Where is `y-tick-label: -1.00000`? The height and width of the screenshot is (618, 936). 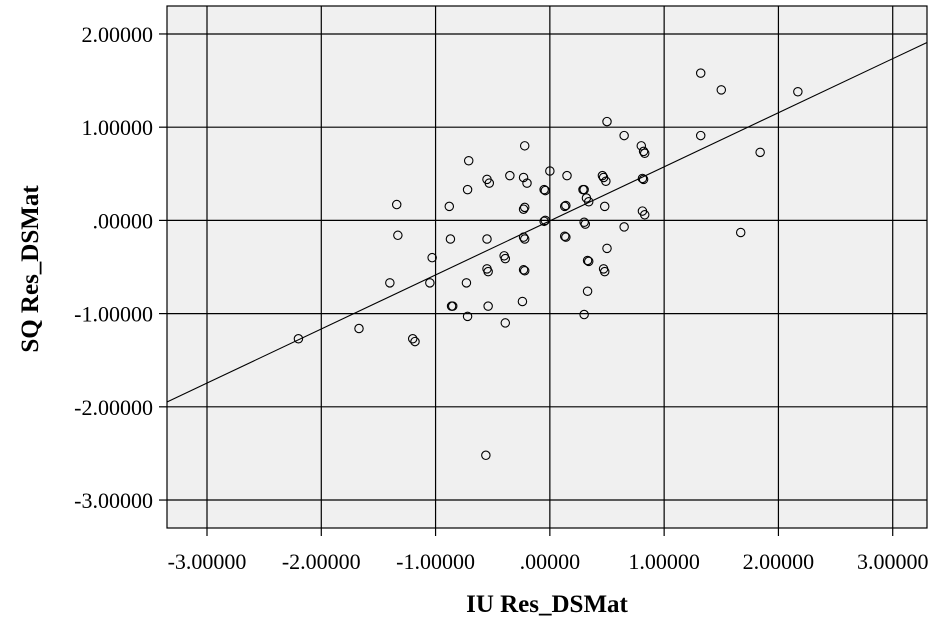
y-tick-label: -1.00000 is located at coordinates (113, 314).